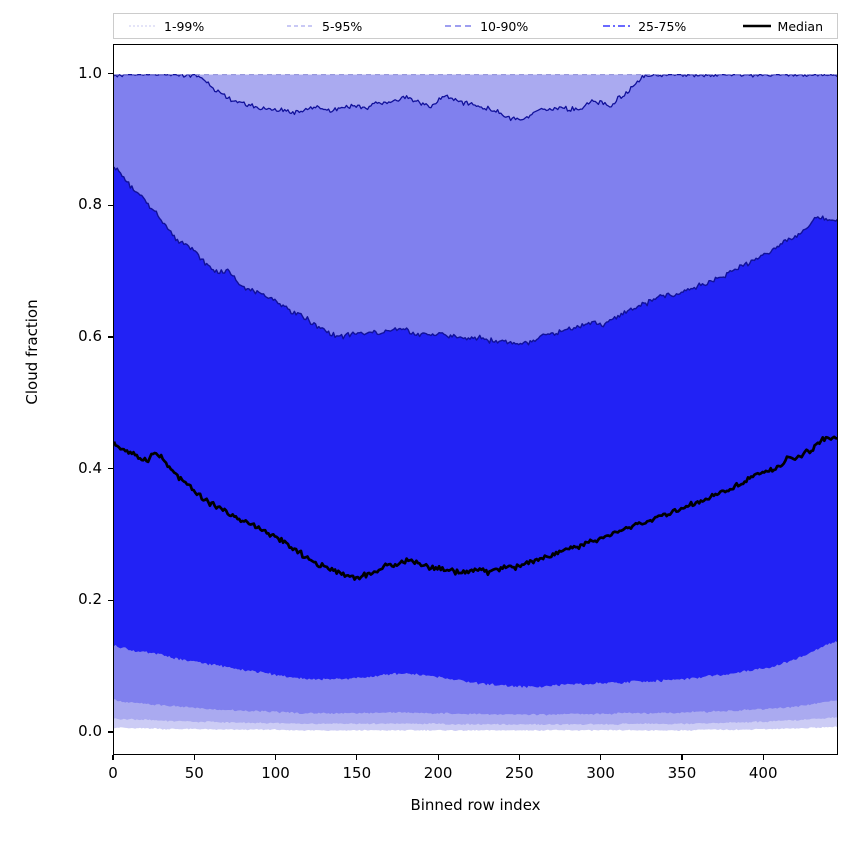 The image size is (850, 850). Describe the element at coordinates (90, 335) in the screenshot. I see `y-tick-label: 0.6` at that location.